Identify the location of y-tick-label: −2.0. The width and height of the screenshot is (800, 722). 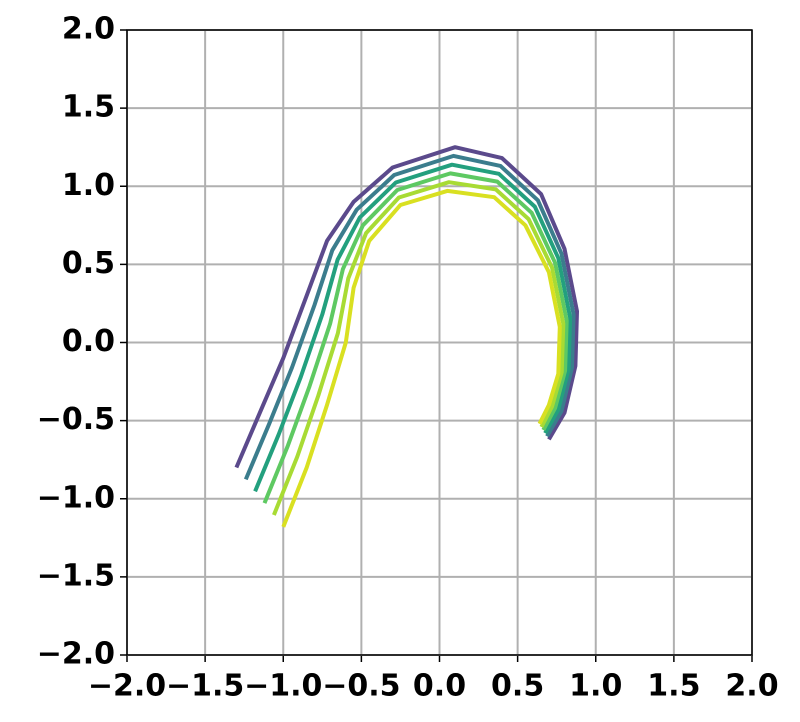
(76, 654).